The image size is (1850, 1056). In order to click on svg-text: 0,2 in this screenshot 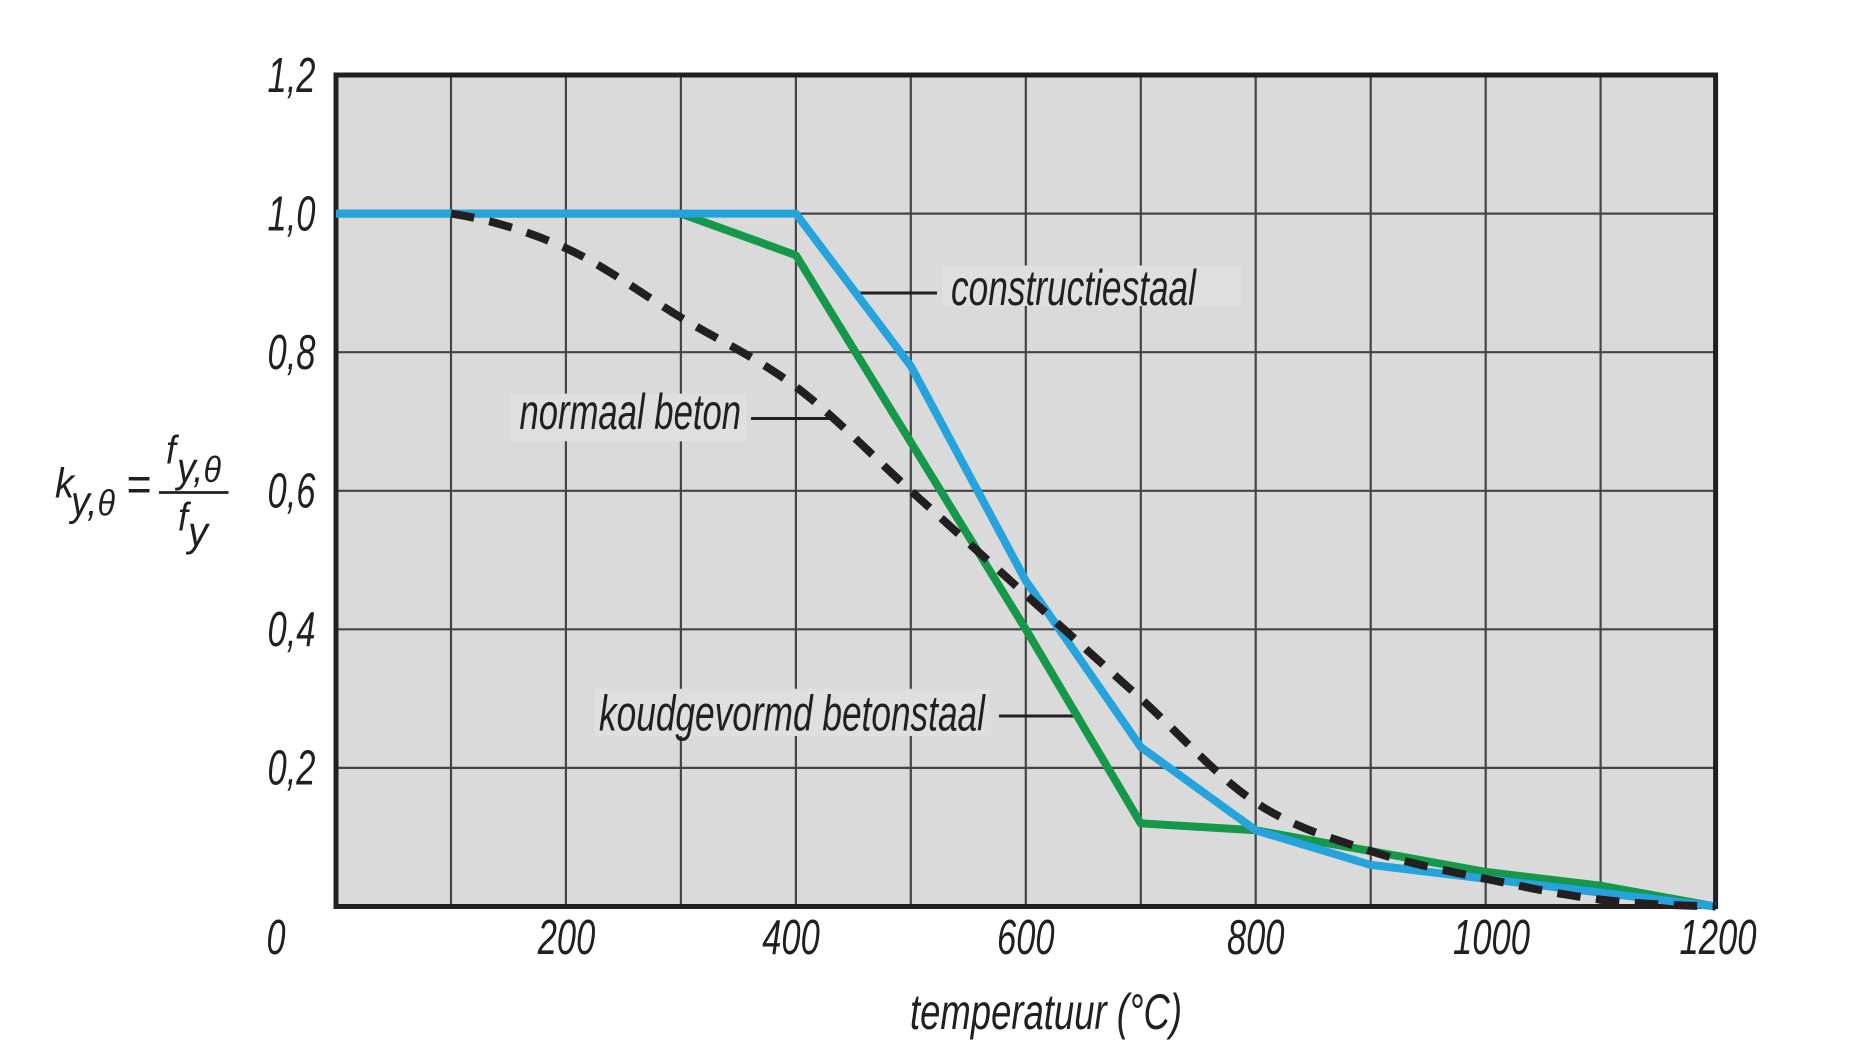, I will do `click(292, 769)`.